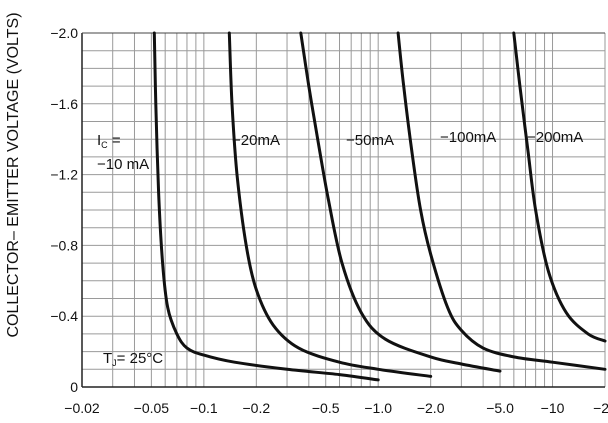 The height and width of the screenshot is (423, 608). I want to click on y-tick-label: −2.0, so click(64, 33).